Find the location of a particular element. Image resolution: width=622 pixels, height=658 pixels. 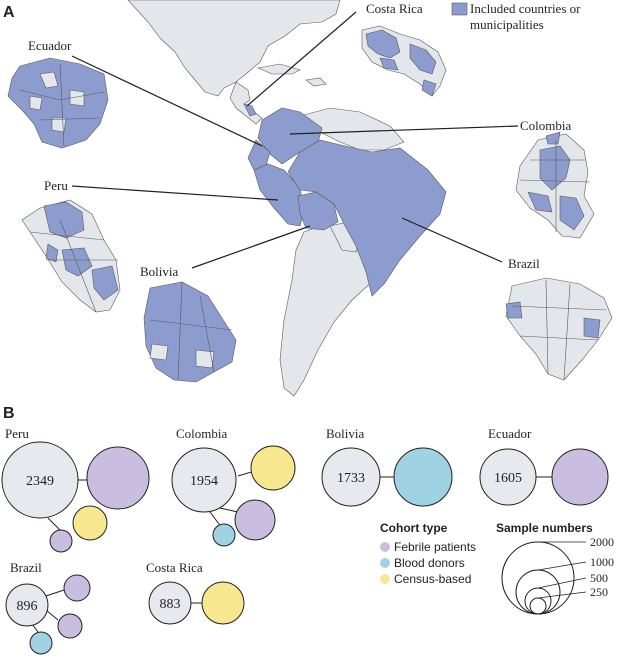

inset-brazil is located at coordinates (559, 329).